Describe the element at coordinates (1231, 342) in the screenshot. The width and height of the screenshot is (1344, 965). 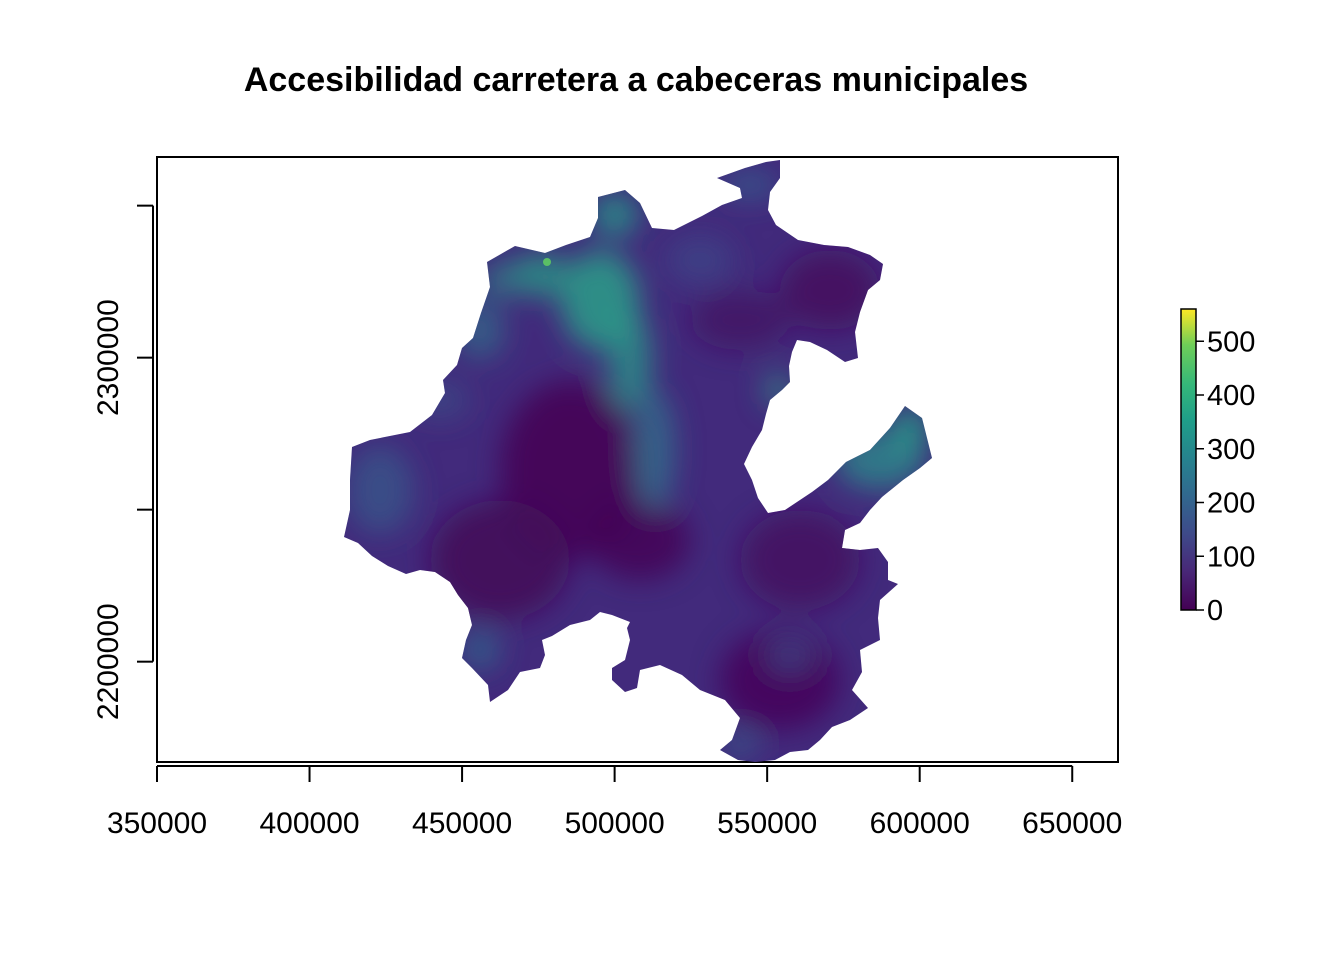
I see `legend-tick-label: 500` at that location.